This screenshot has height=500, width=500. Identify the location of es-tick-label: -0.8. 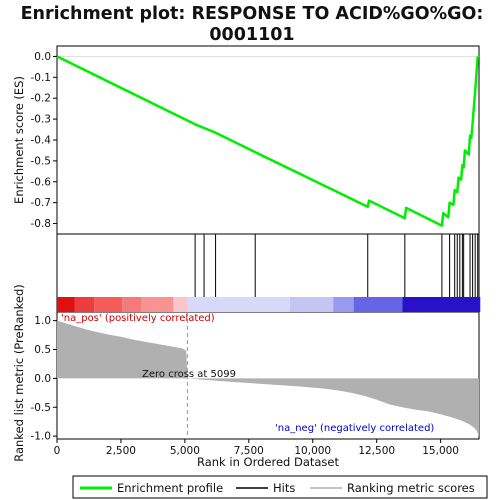
(41, 224).